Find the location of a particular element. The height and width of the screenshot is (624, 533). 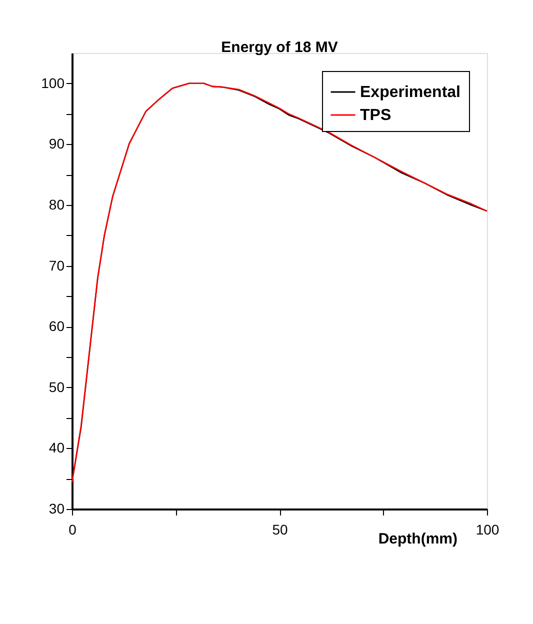

legend-label: Experimental is located at coordinates (410, 92).